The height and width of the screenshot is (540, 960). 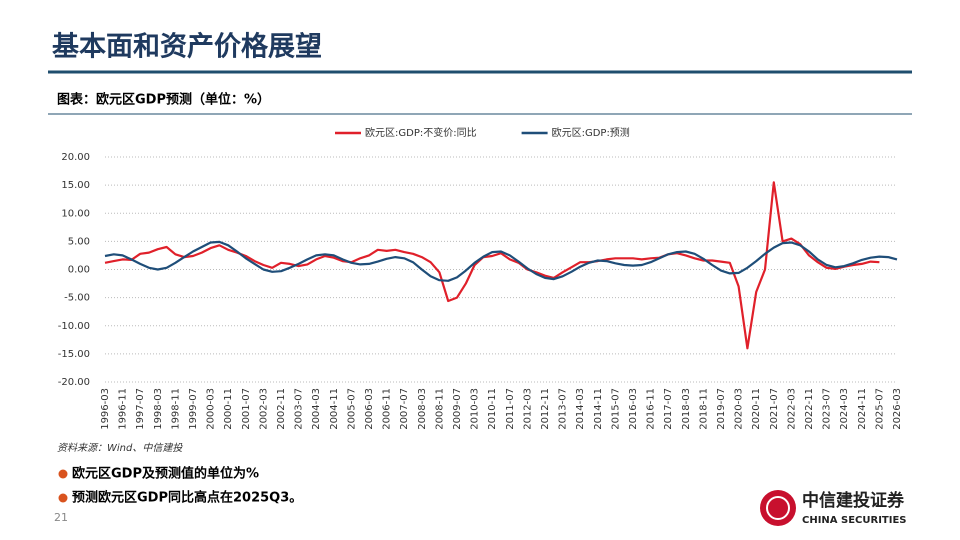 I want to click on x-tick-label: 2004-11, so click(x=334, y=409).